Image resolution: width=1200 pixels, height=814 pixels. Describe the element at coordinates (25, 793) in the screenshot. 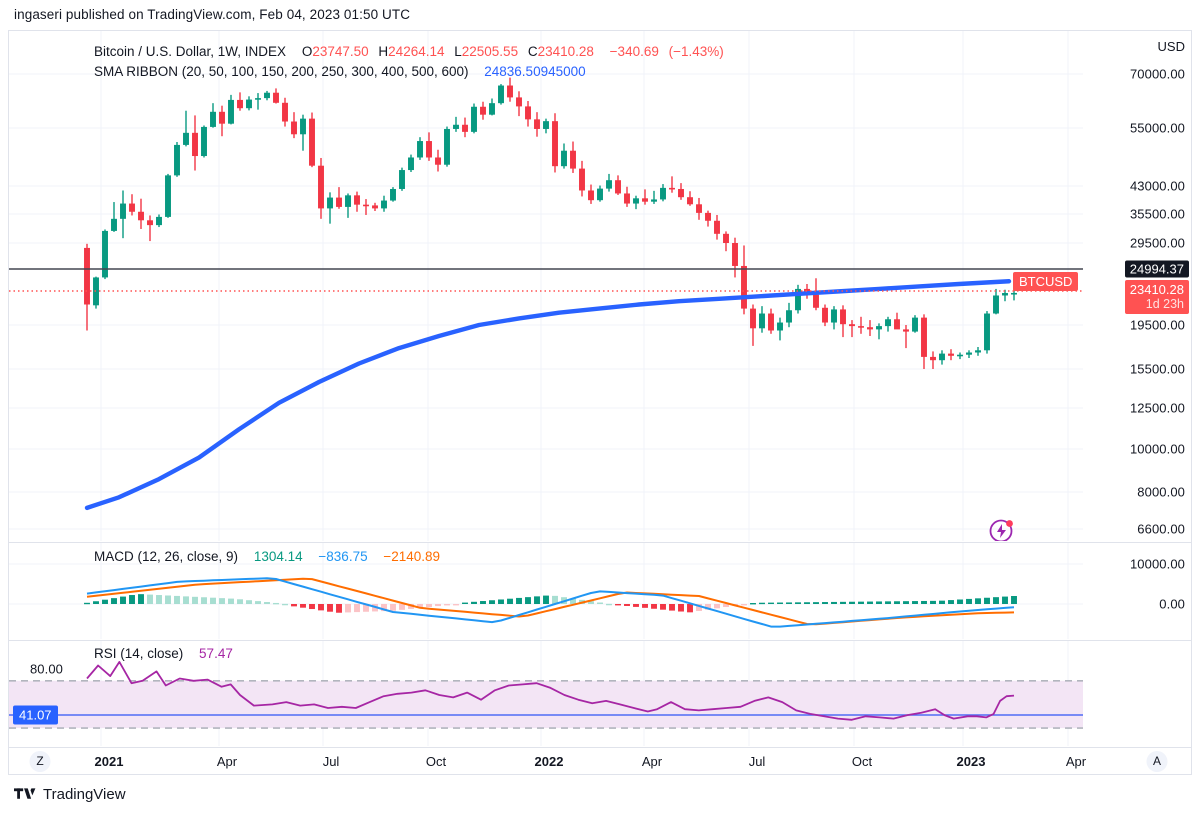

I see `tradingview-logo-icon` at that location.